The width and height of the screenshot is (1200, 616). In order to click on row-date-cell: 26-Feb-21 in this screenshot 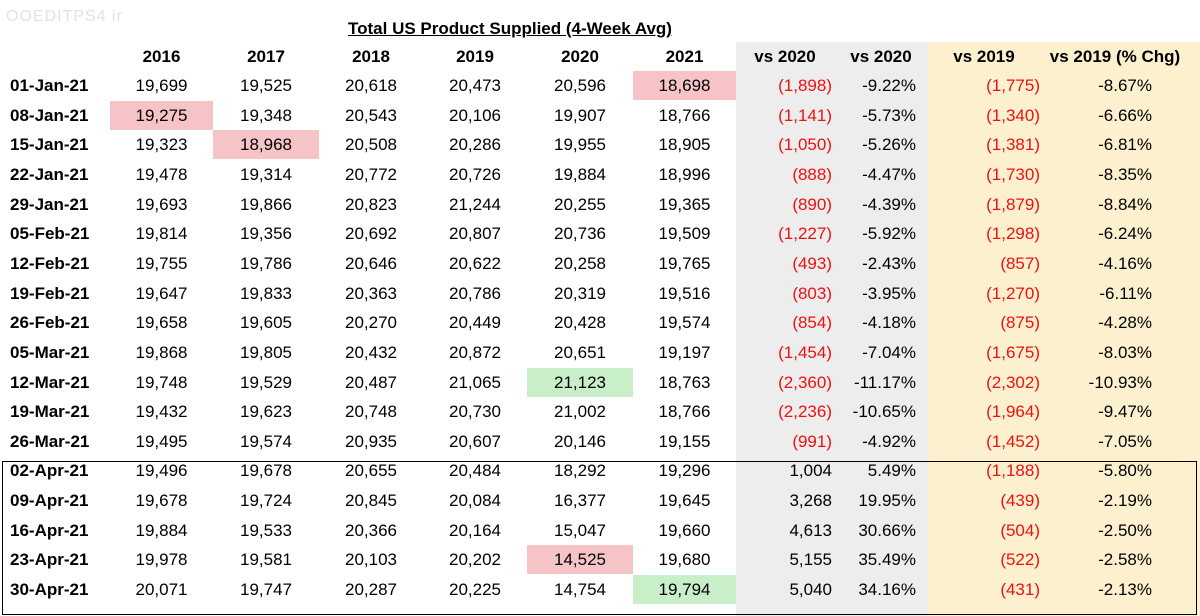, I will do `click(50, 323)`.